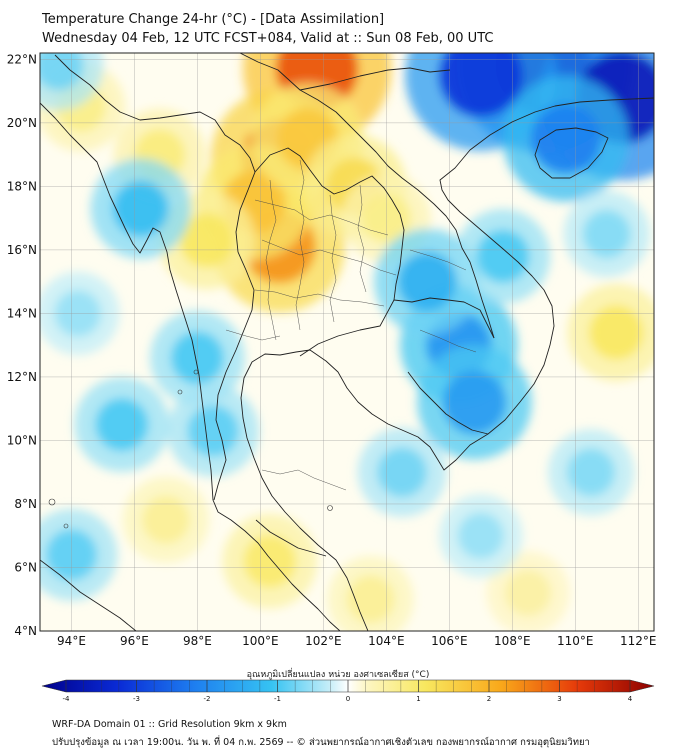 This screenshot has height=756, width=676. I want to click on longitude-label: 108°E, so click(512, 641).